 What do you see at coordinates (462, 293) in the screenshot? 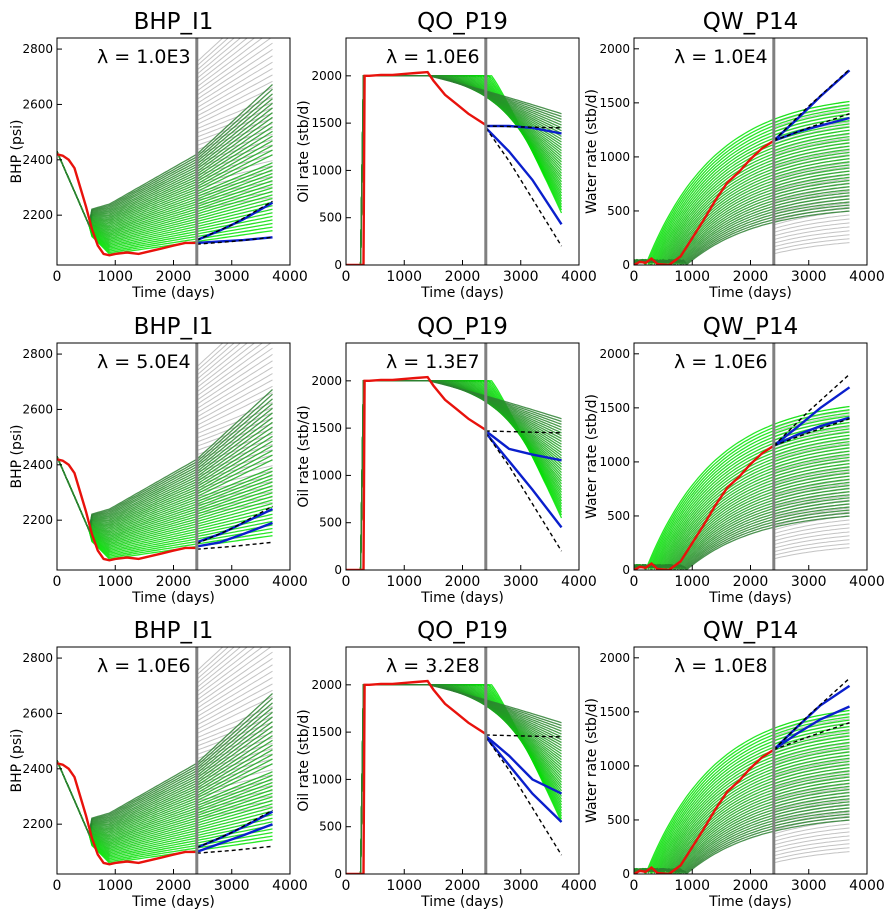
I see `x-axis-label: Time (days)` at bounding box center [462, 293].